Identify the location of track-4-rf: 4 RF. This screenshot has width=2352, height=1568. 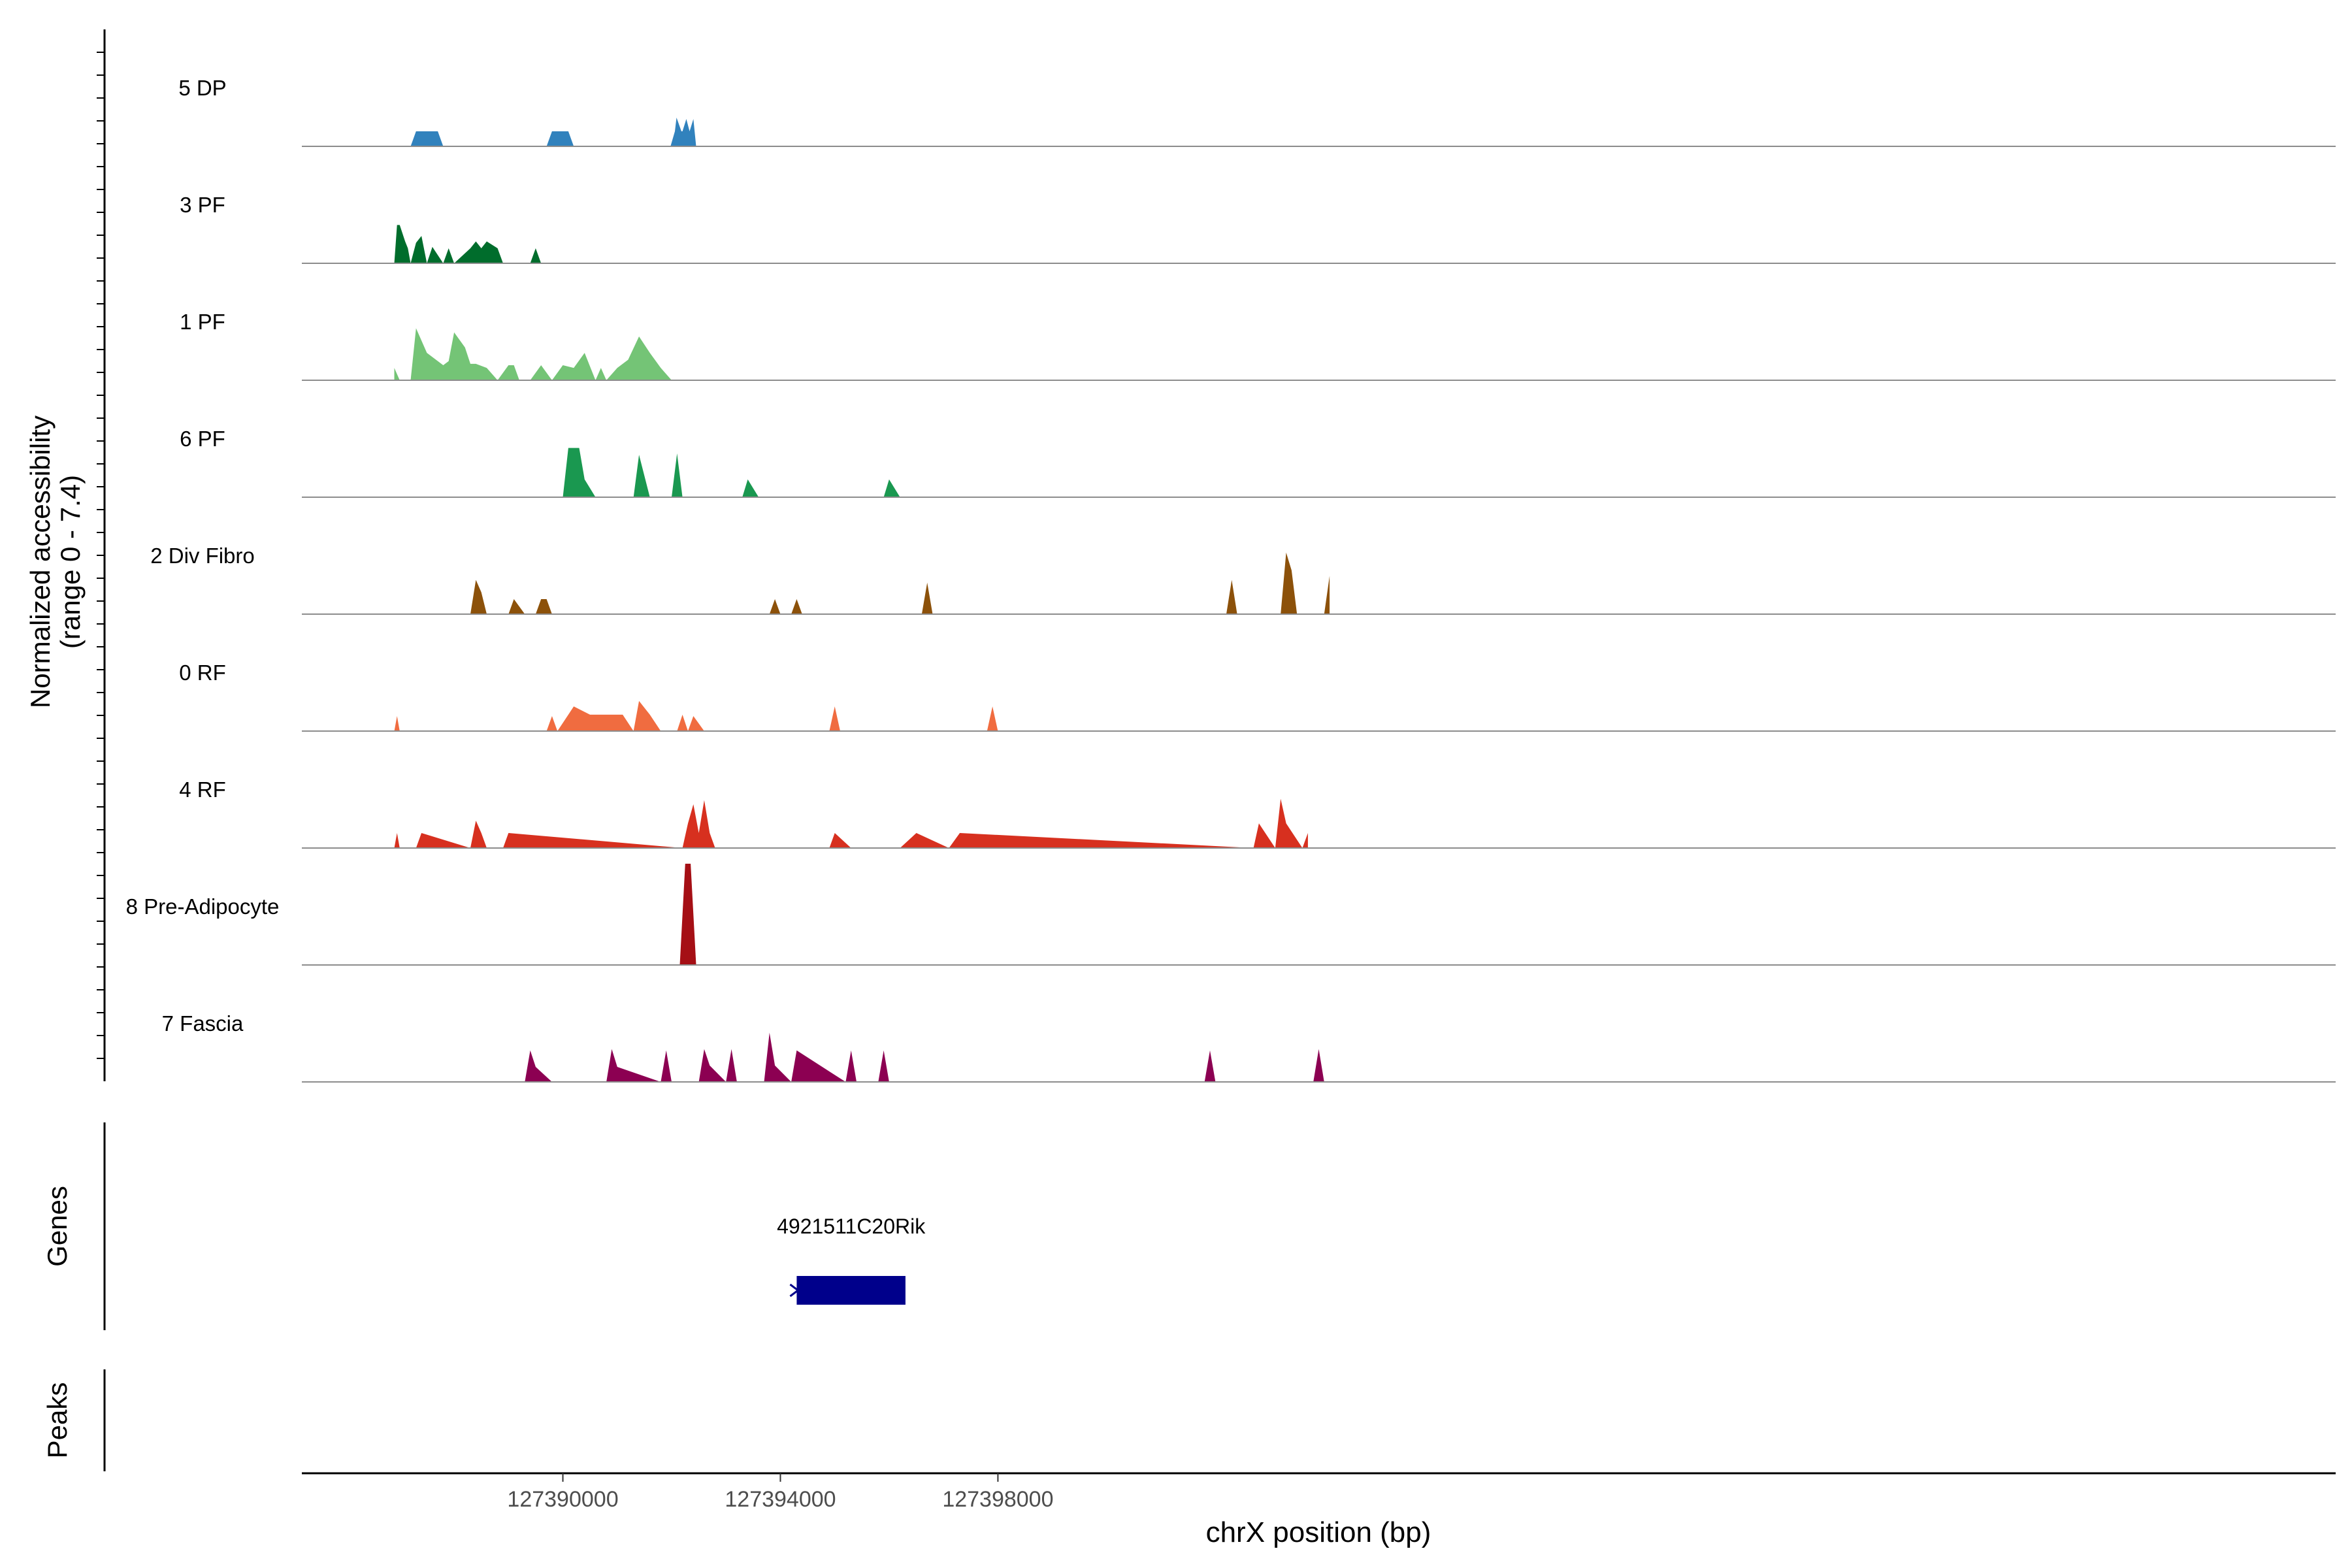
(1257, 813).